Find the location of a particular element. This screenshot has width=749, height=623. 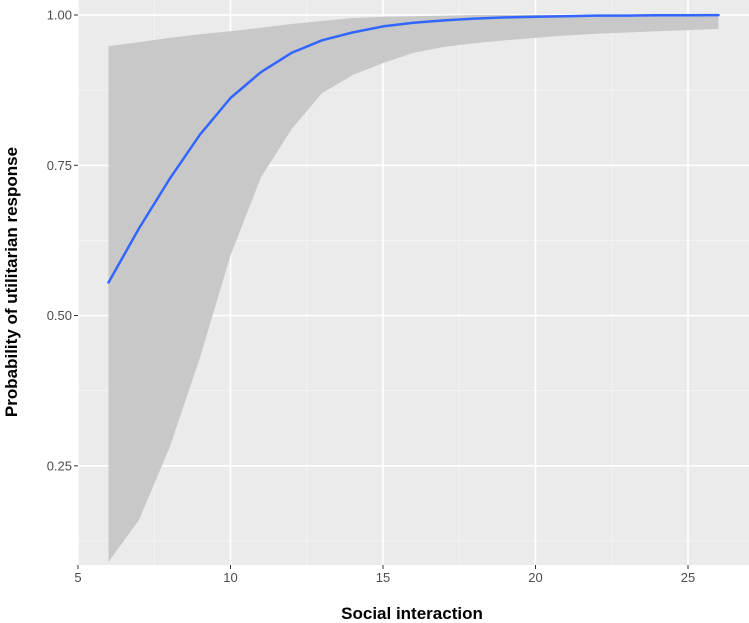

x-tick-label: 5 is located at coordinates (77, 577).